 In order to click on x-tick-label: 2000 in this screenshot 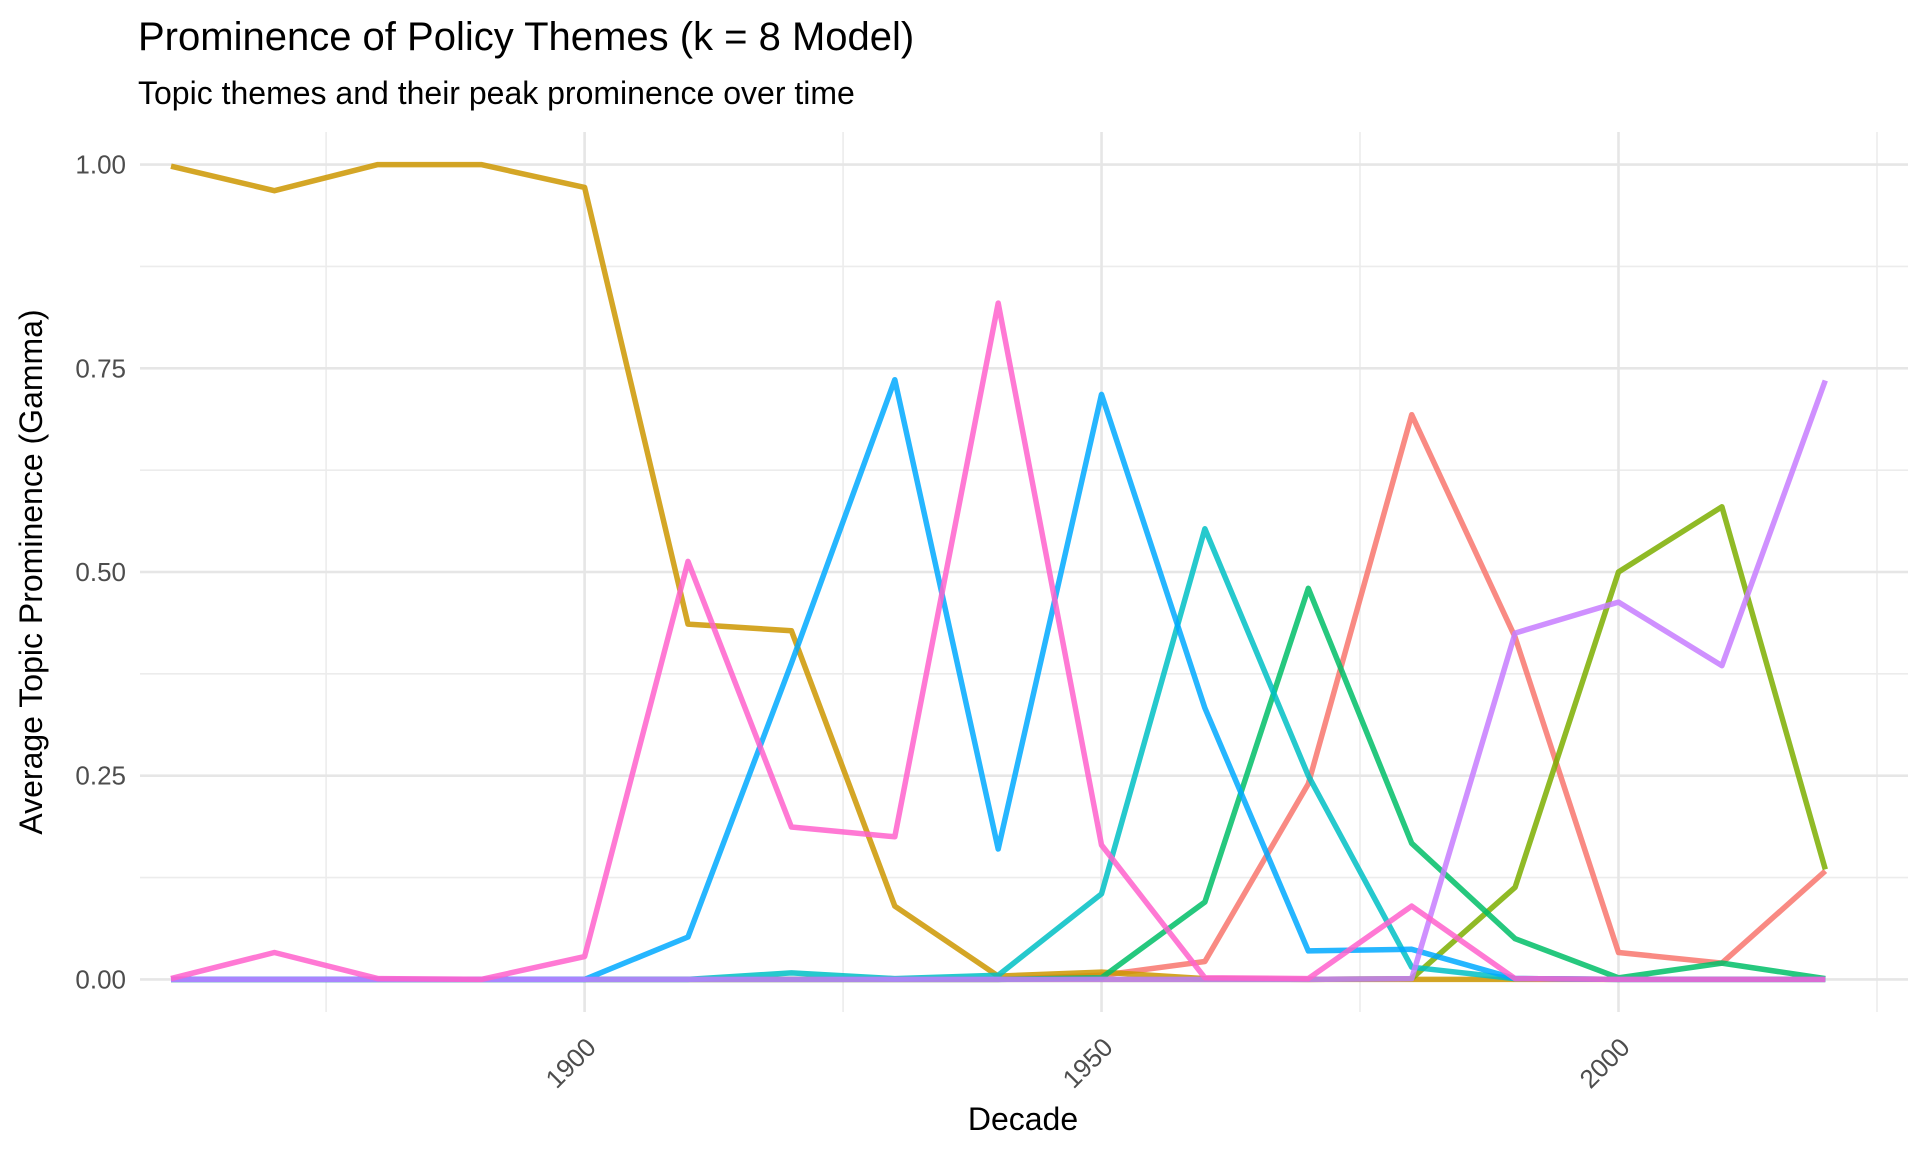, I will do `click(1605, 1063)`.